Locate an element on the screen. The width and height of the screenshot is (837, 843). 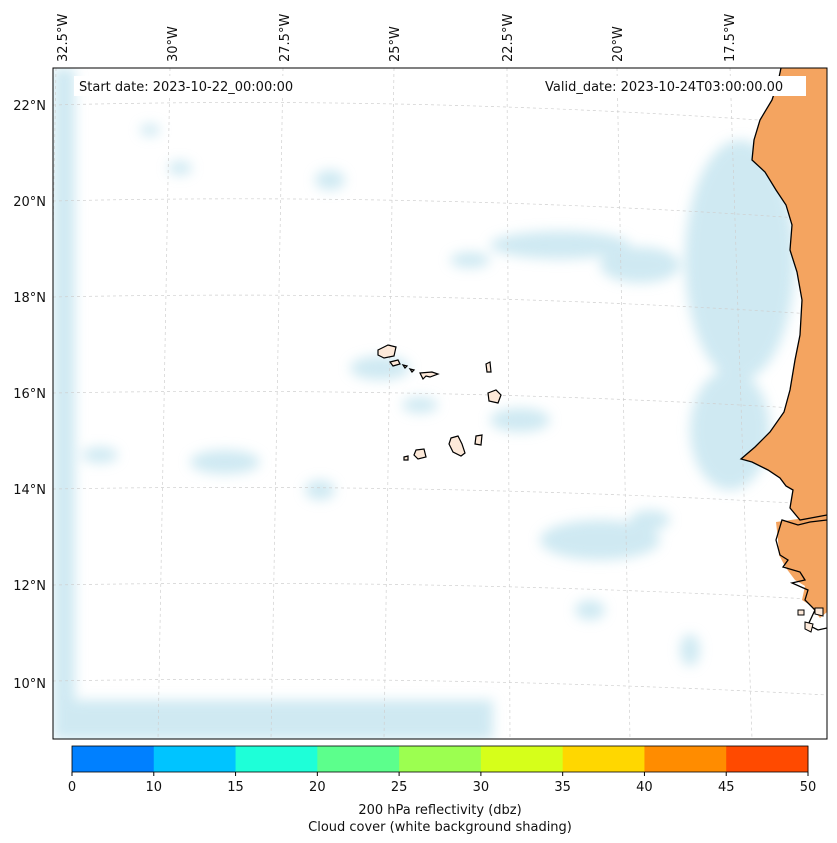
colorbar-tick-label: 30 is located at coordinates (481, 787).